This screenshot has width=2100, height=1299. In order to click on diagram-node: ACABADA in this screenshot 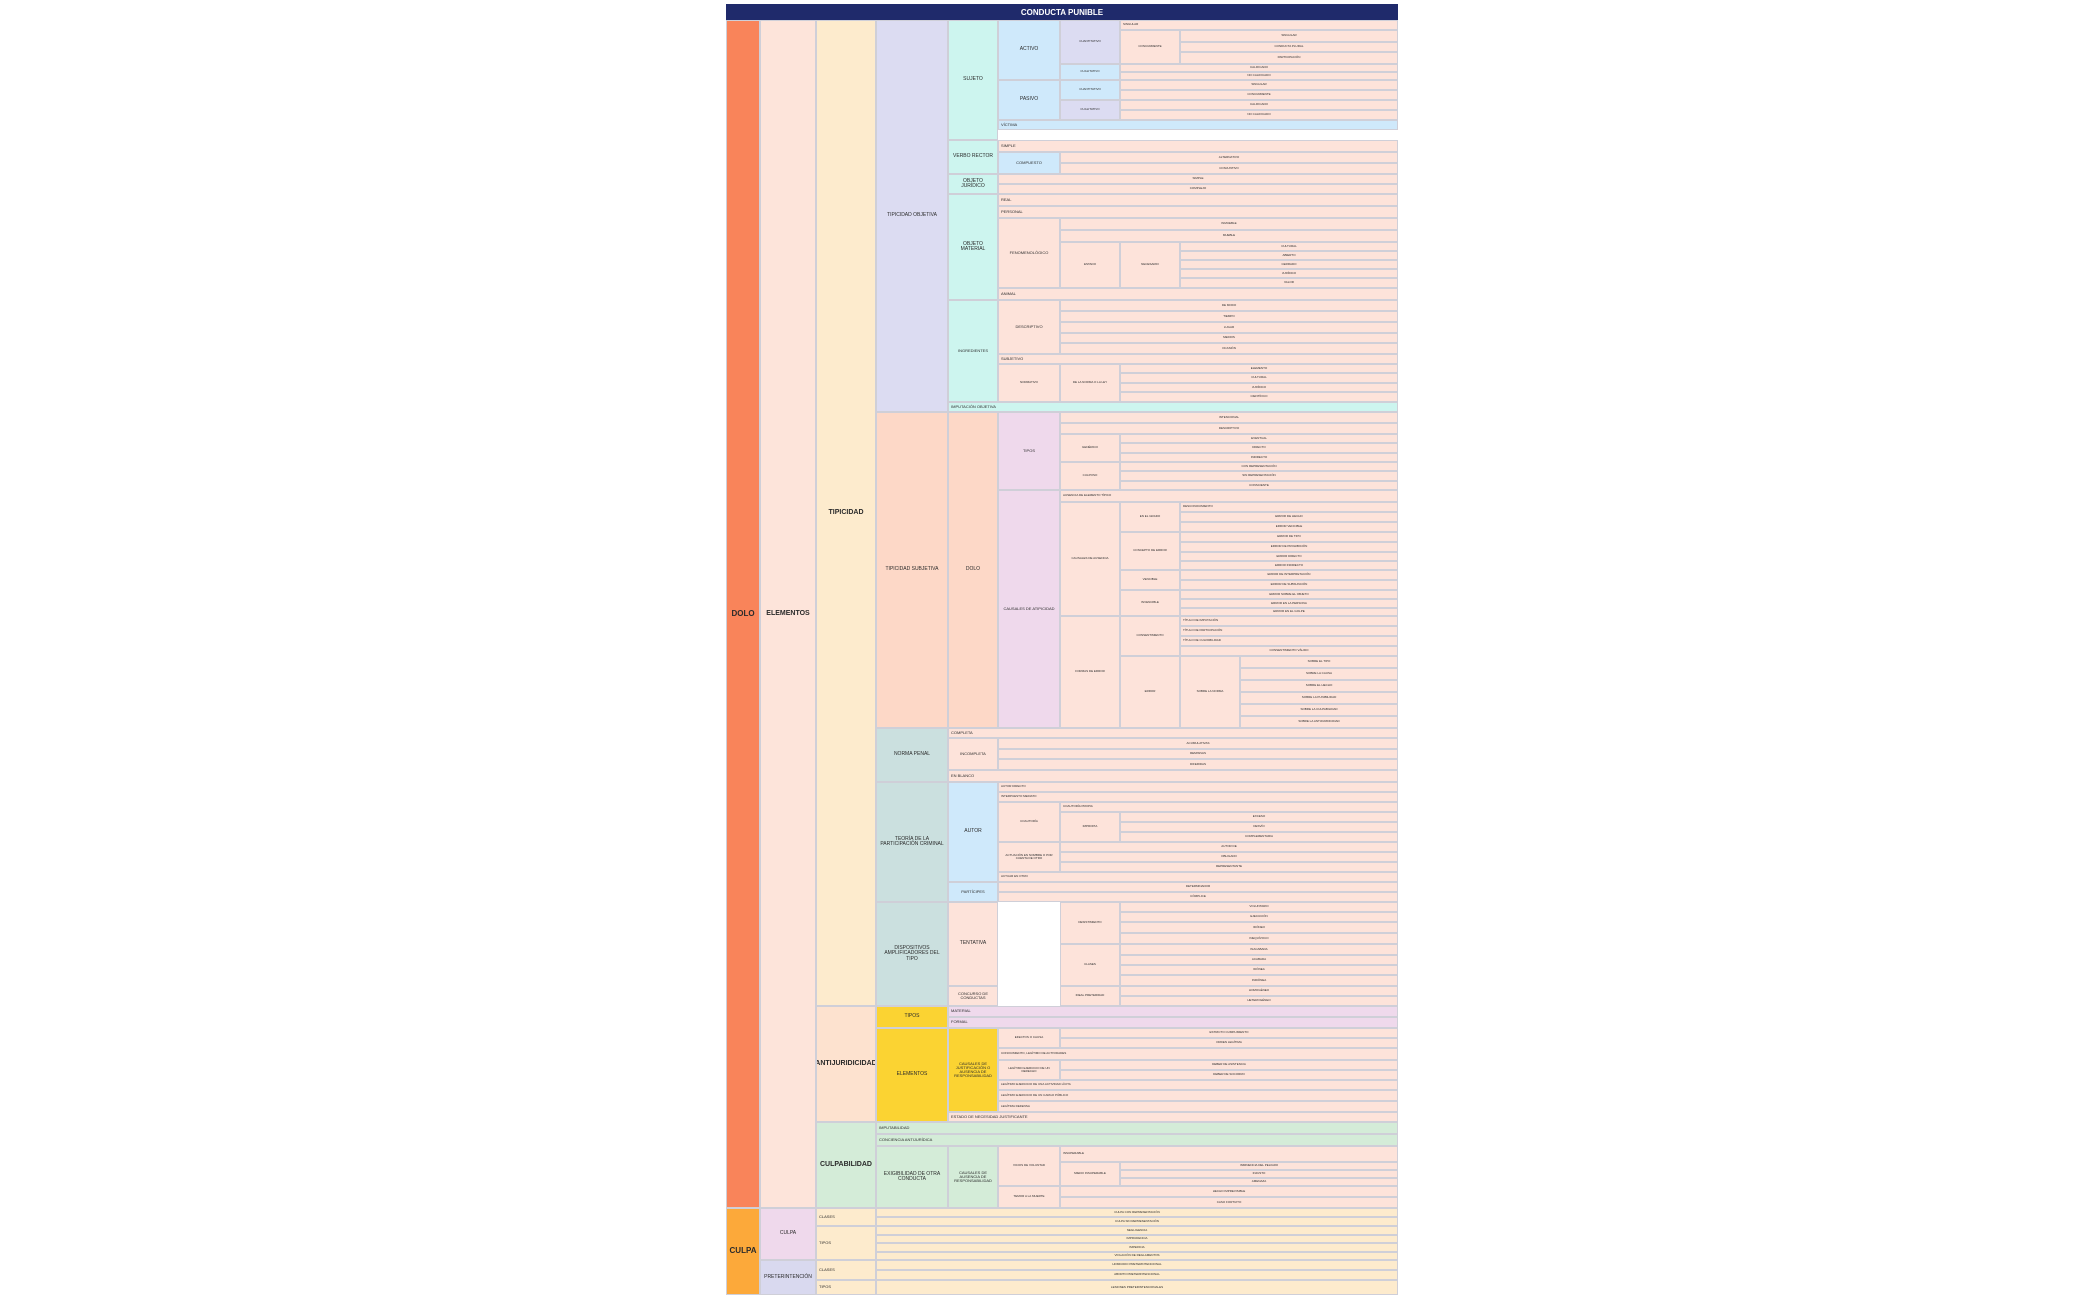, I will do `click(1259, 960)`.